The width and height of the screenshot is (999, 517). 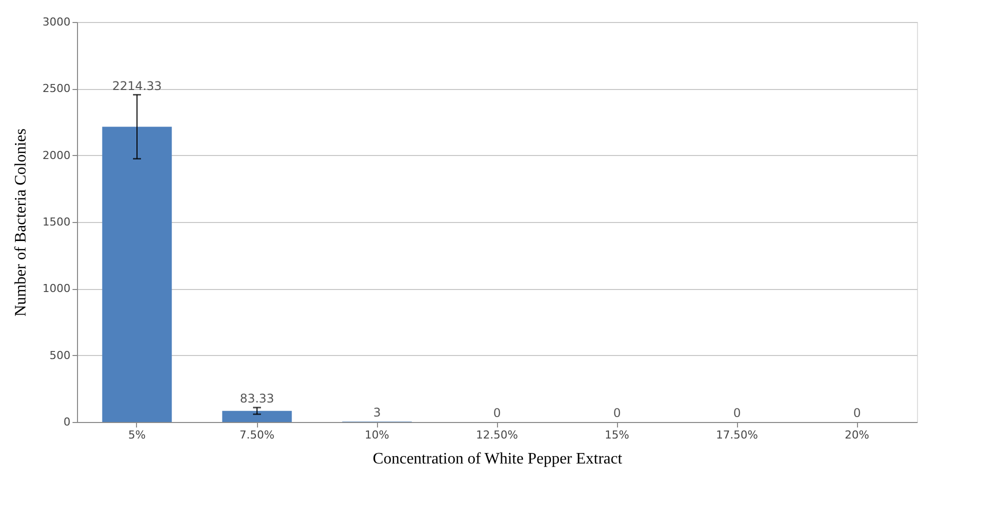 What do you see at coordinates (857, 435) in the screenshot?
I see `x-tick-label: 20%` at bounding box center [857, 435].